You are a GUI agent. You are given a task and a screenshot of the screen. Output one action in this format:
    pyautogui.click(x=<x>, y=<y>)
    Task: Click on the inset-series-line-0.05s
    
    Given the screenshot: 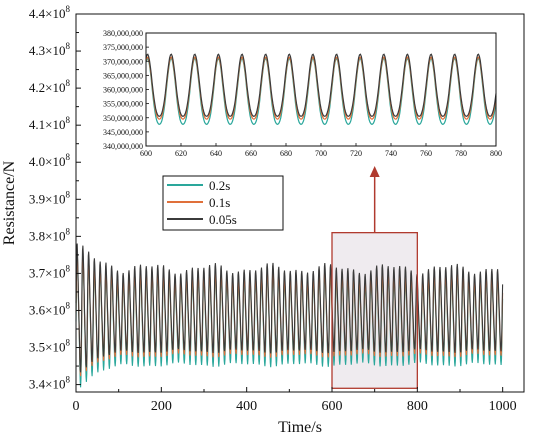 What is the action you would take?
    pyautogui.click(x=321, y=85)
    